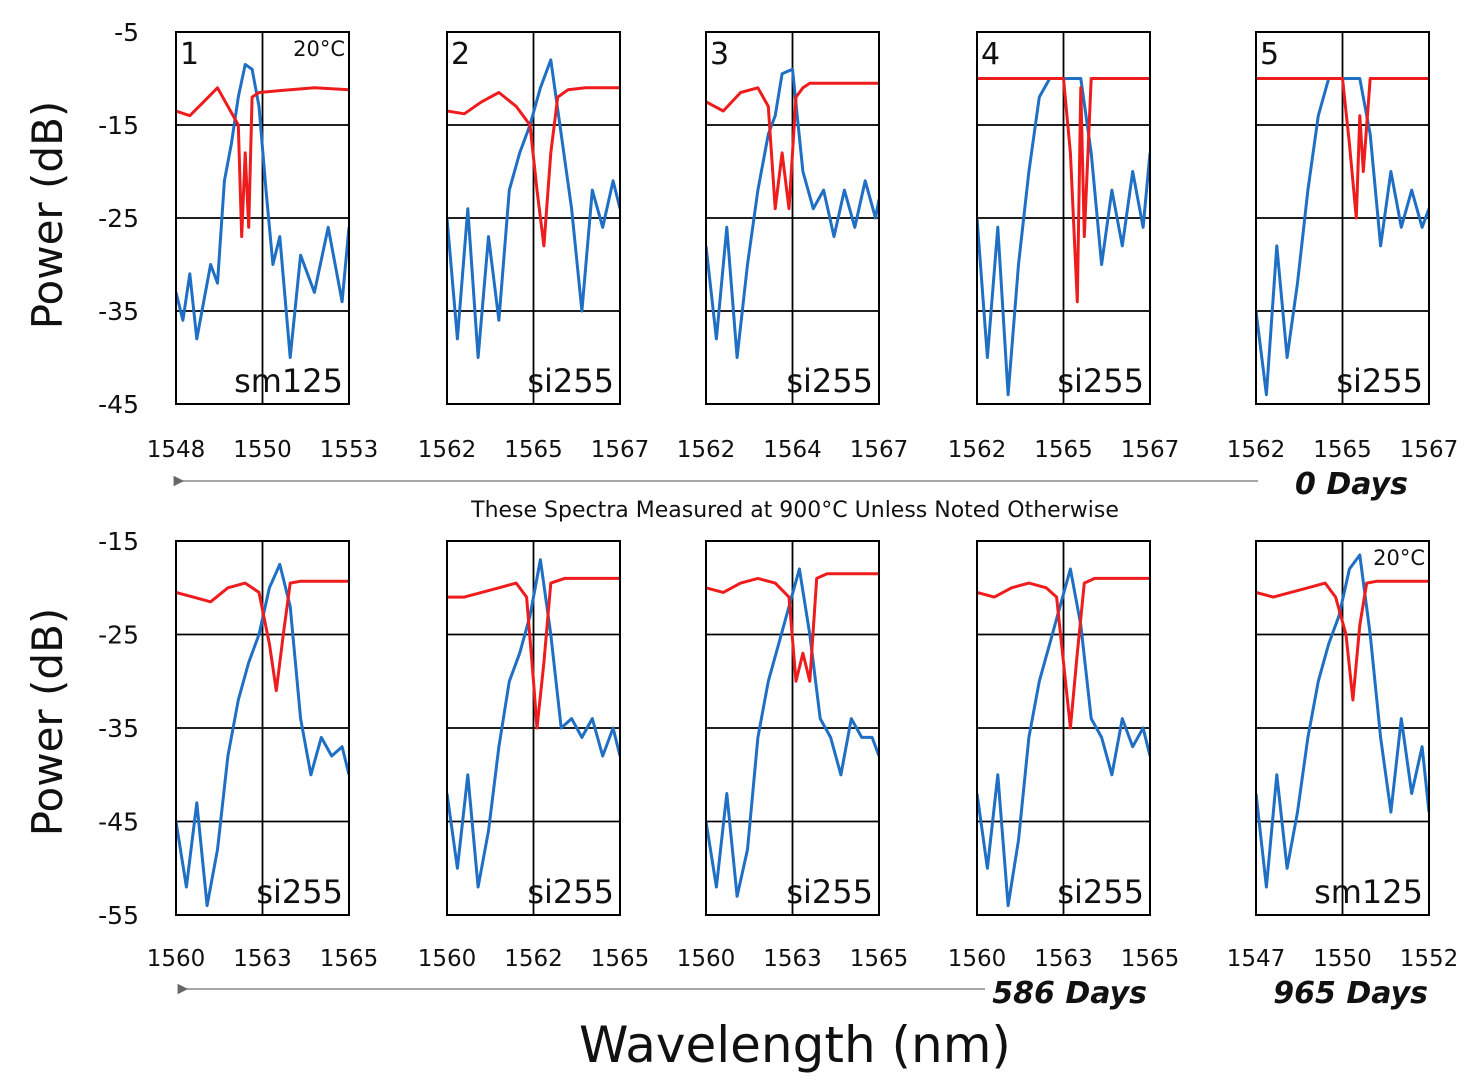 The width and height of the screenshot is (1479, 1090). Describe the element at coordinates (1256, 959) in the screenshot. I see `x-tick-label: 1547` at that location.